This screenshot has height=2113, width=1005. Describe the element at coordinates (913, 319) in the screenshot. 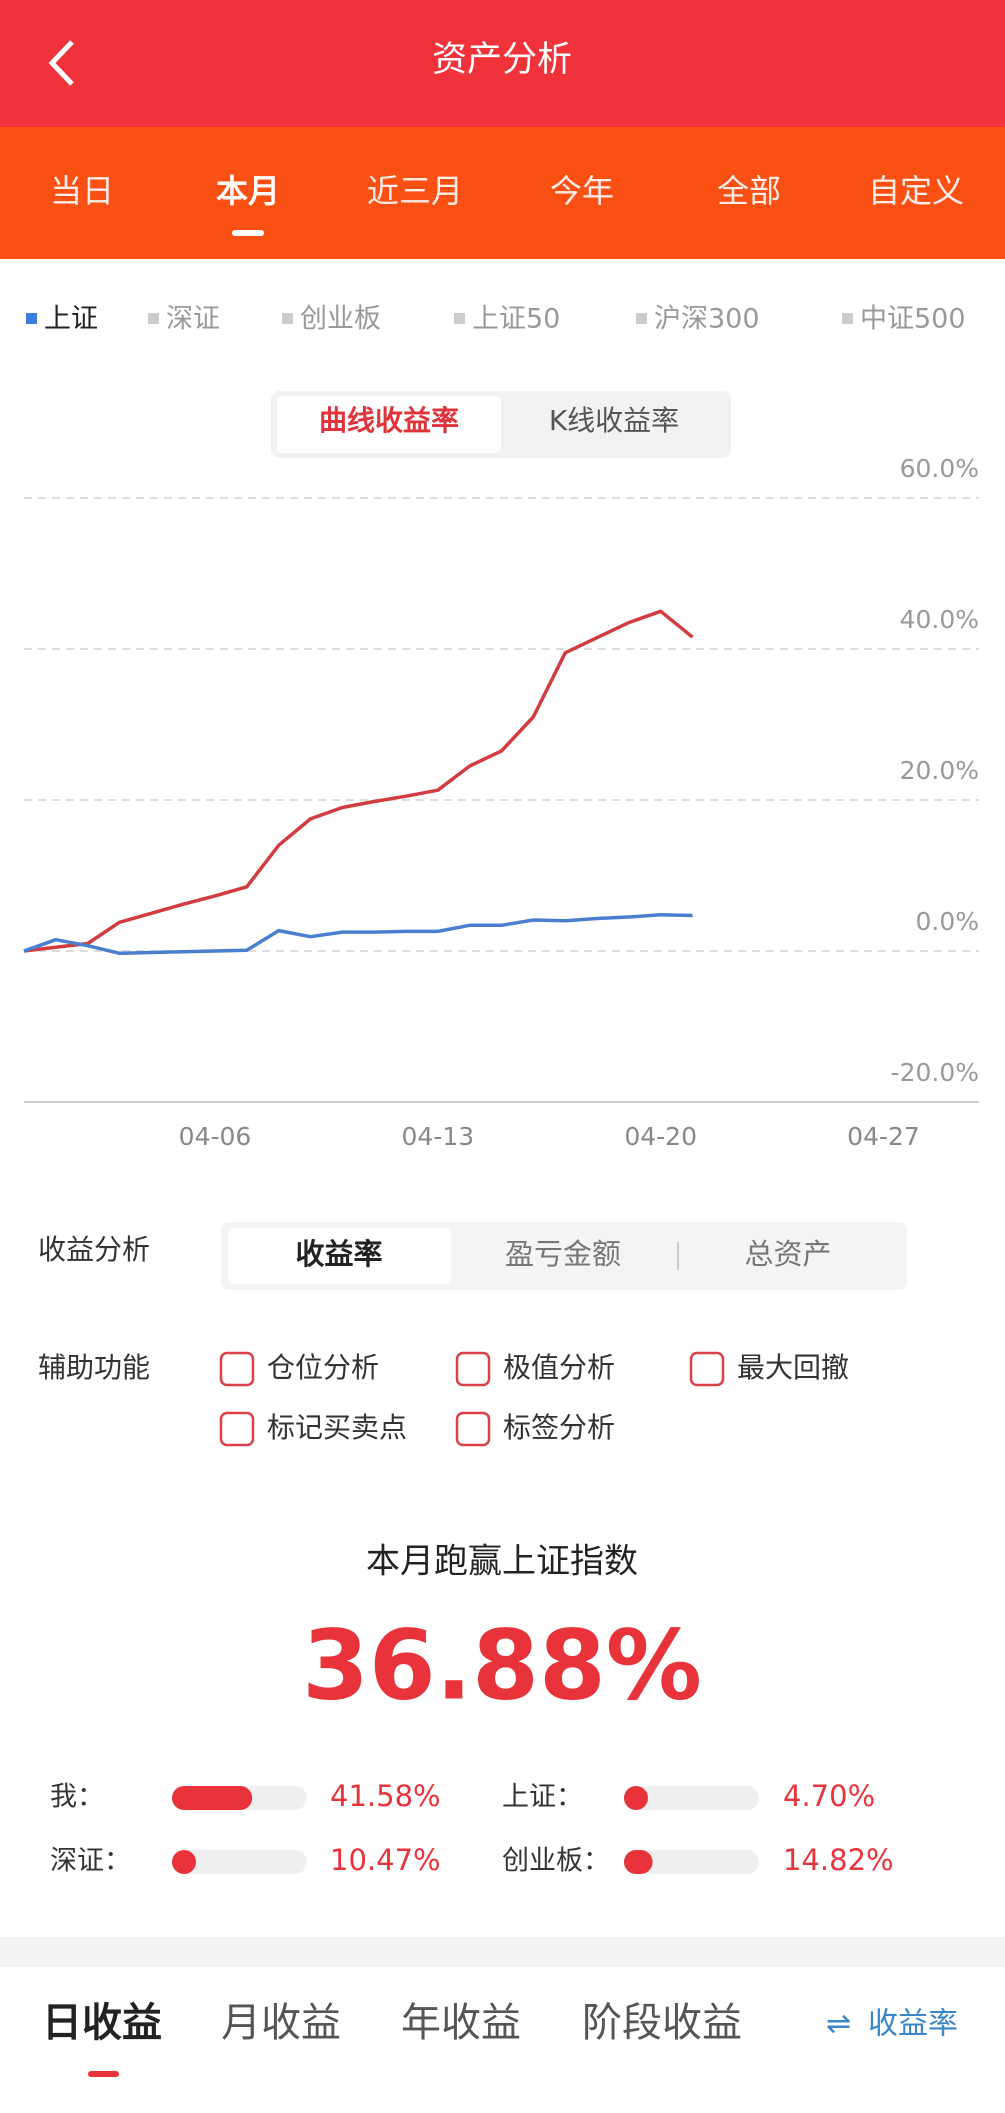

I see `index-tab: 中证500` at that location.